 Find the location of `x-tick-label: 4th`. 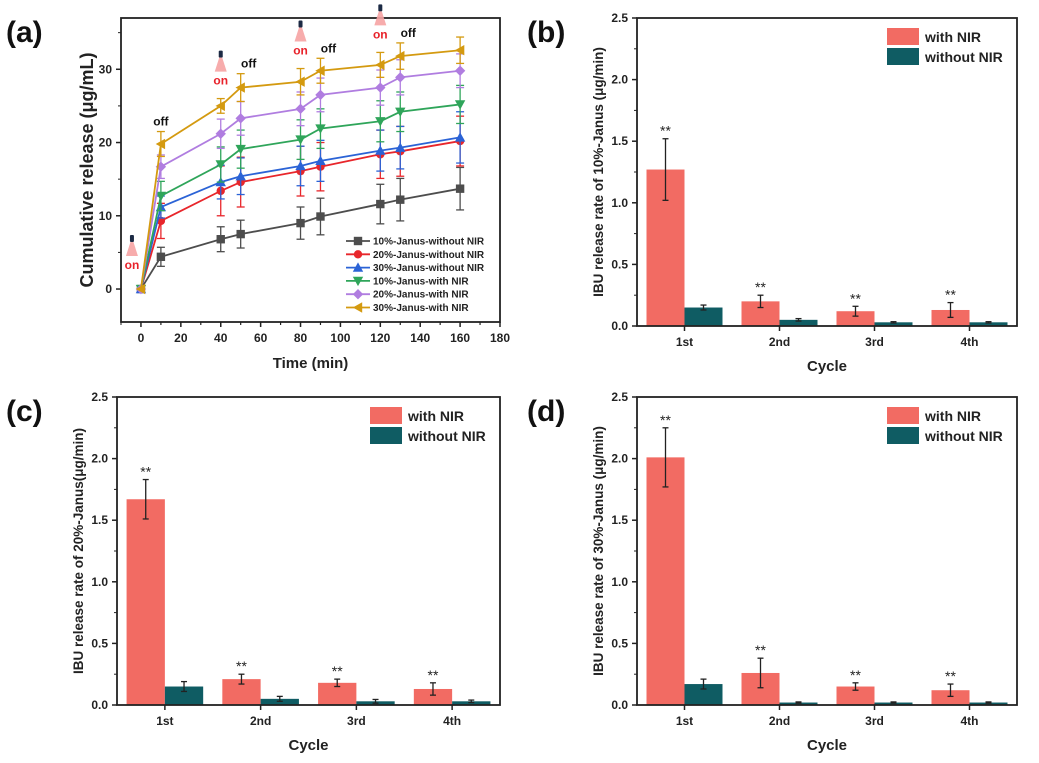

x-tick-label: 4th is located at coordinates (452, 721).